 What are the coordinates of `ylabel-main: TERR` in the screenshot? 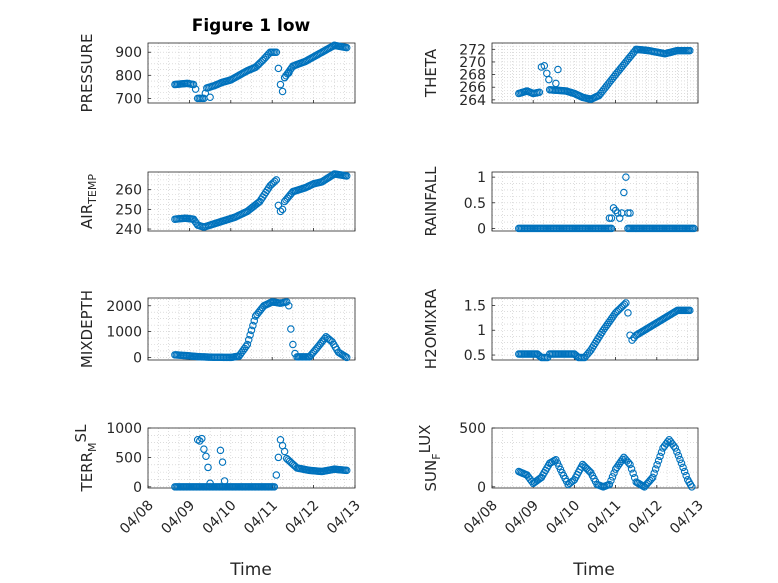 It's located at (87, 472).